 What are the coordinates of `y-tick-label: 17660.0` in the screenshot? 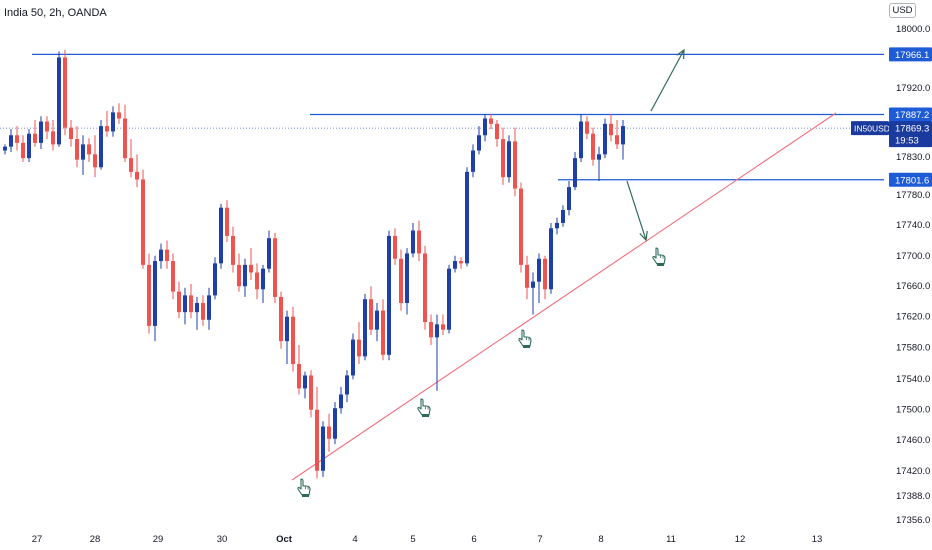 It's located at (913, 286).